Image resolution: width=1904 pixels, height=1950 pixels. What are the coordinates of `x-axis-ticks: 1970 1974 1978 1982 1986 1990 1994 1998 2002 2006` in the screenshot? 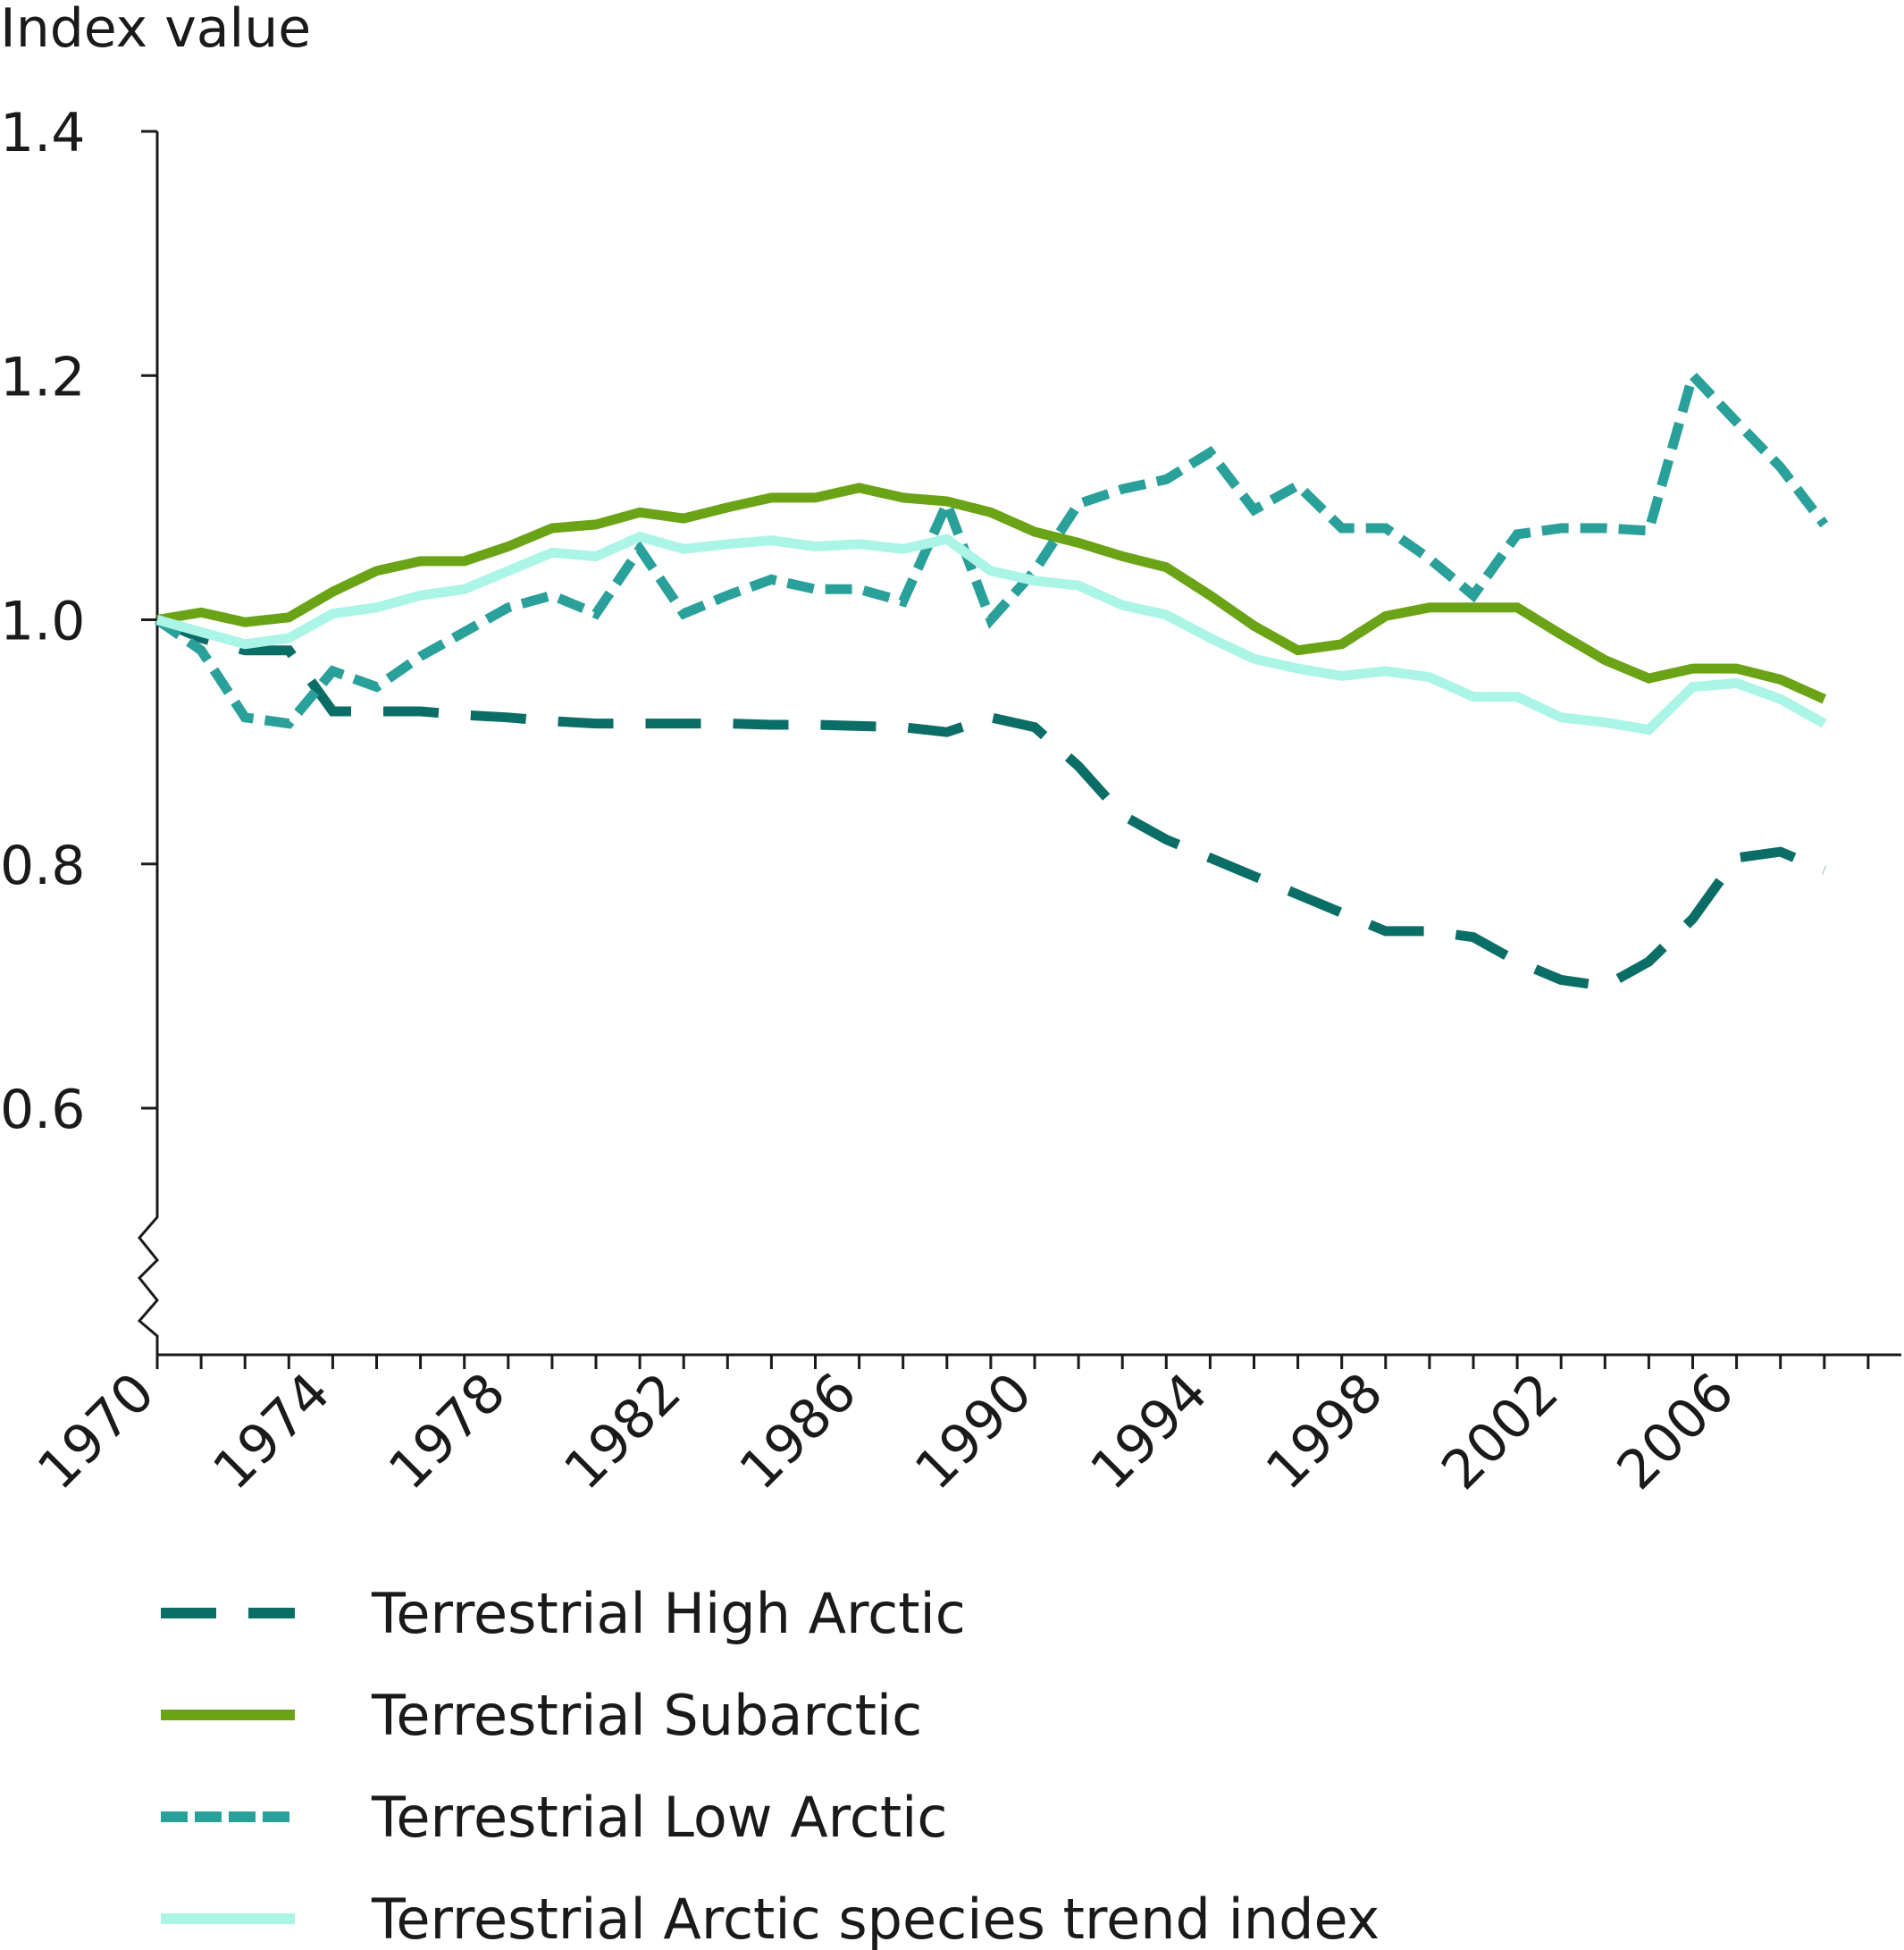 It's located at (948, 1428).